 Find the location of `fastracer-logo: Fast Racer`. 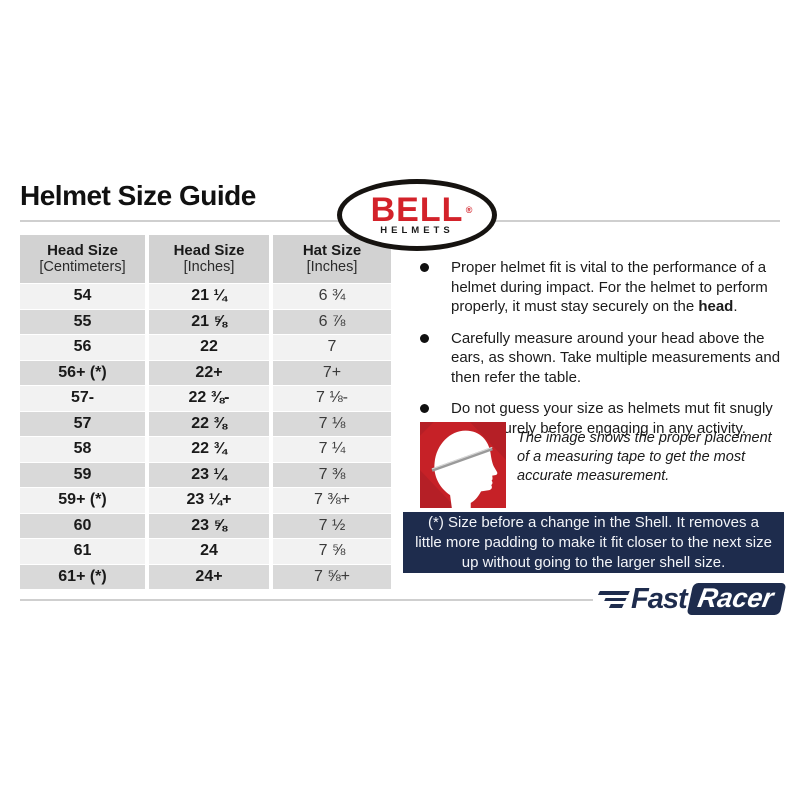

fastracer-logo: Fast Racer is located at coordinates (691, 599).